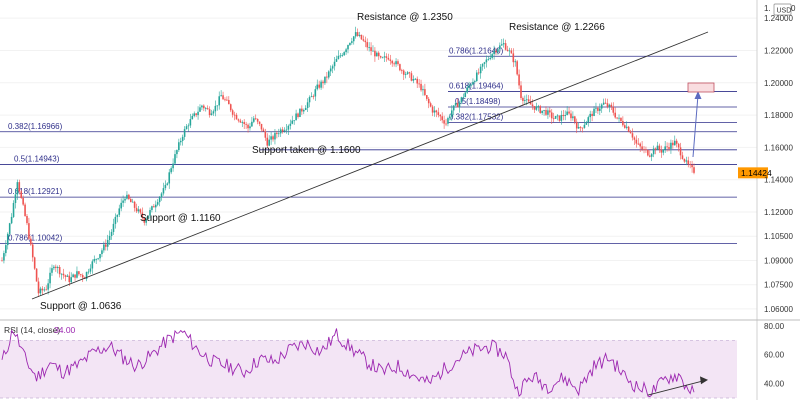  Describe the element at coordinates (784, 11) in the screenshot. I see `currency-label: USD` at that location.